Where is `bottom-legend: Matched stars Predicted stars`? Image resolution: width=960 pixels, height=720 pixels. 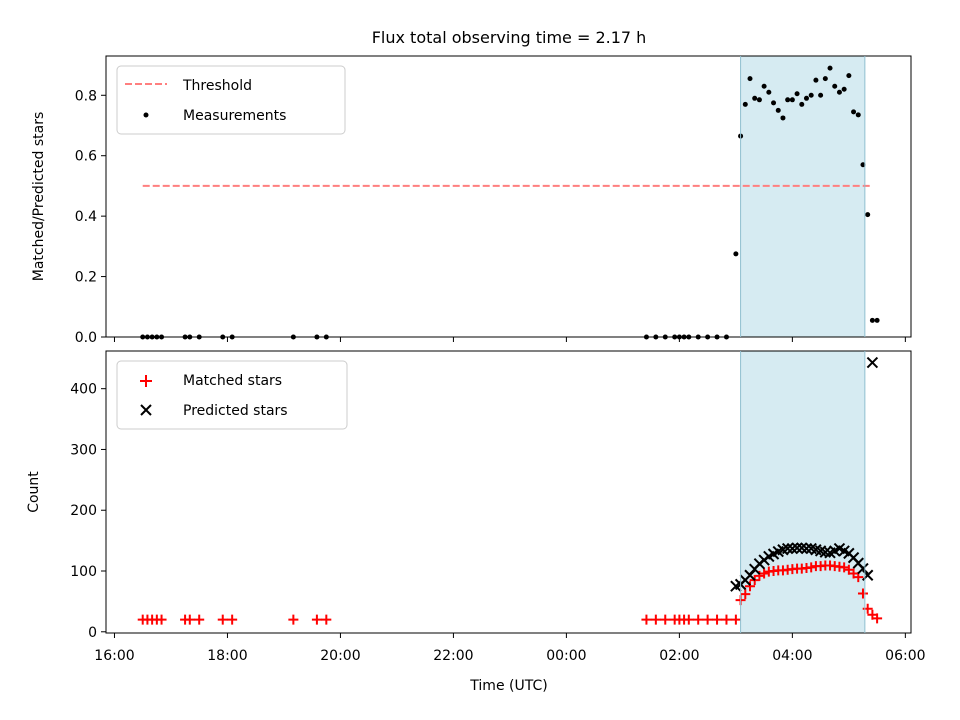
bottom-legend: Matched stars Predicted stars is located at coordinates (232, 395).